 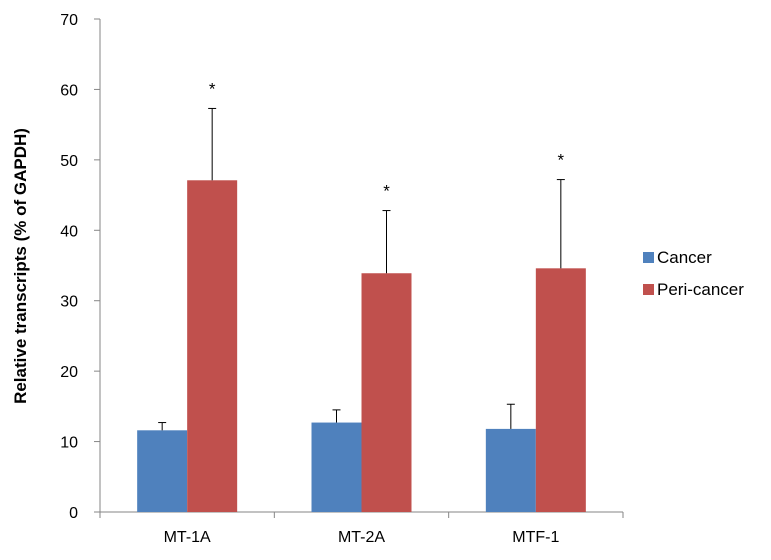 I want to click on x-category-label: MT-2A, so click(x=361, y=537).